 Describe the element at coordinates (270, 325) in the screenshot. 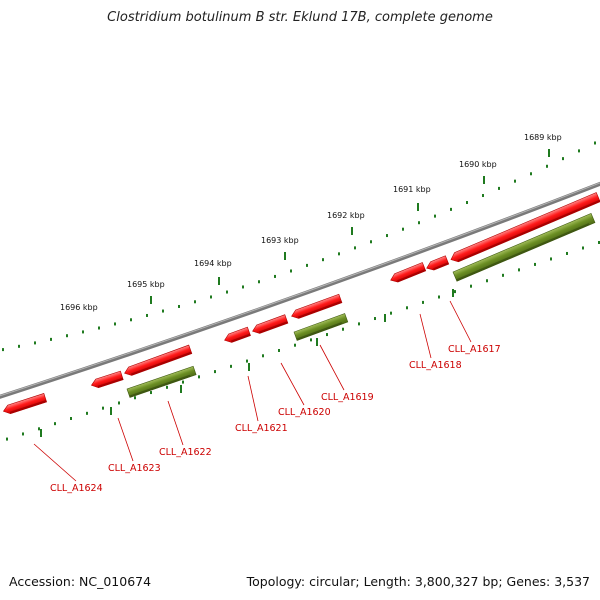

I see `gene-CLL_A1620` at that location.